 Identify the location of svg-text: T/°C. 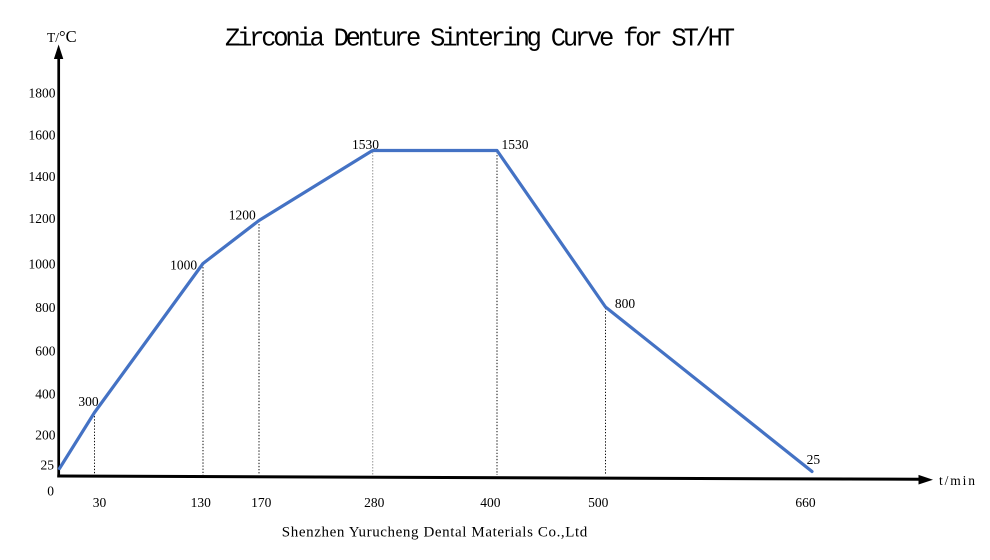
(62, 36).